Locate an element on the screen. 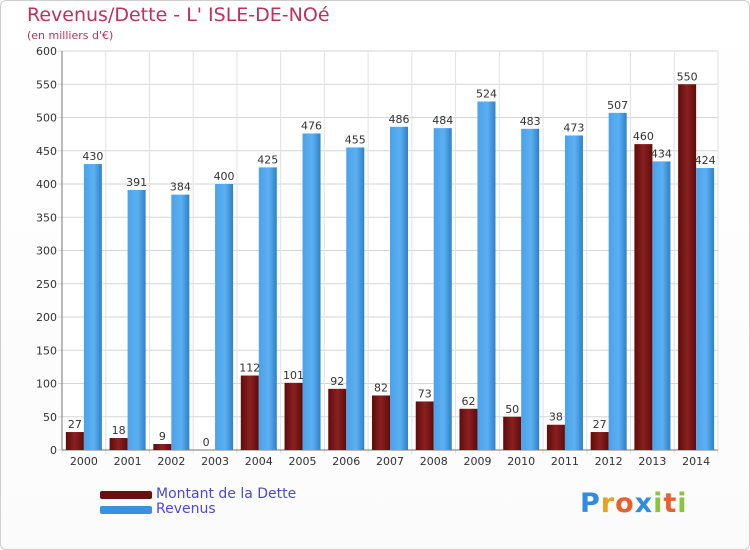  y-tick-label: 0 is located at coordinates (53, 450).